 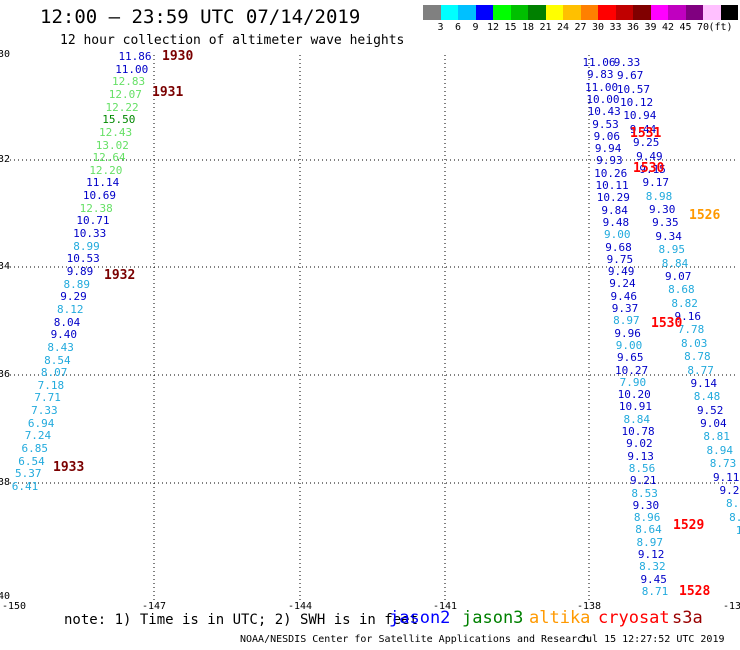 What do you see at coordinates (697, 357) in the screenshot?
I see `wave-height-value: 8.78` at bounding box center [697, 357].